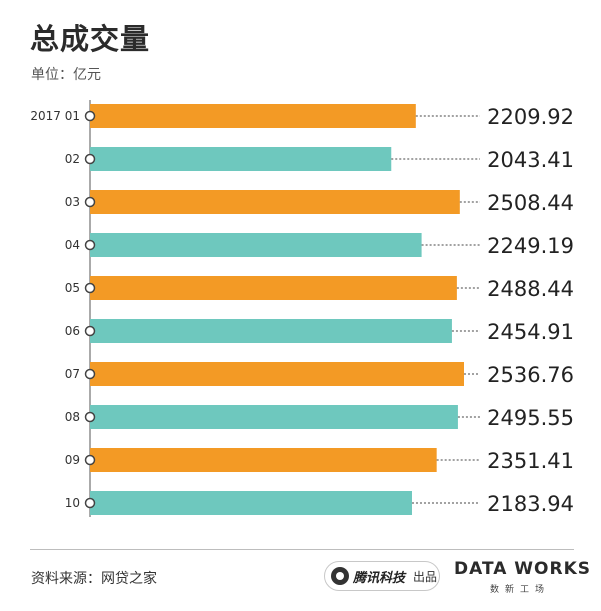  What do you see at coordinates (530, 117) in the screenshot?
I see `value-label-1: 2209.92` at bounding box center [530, 117].